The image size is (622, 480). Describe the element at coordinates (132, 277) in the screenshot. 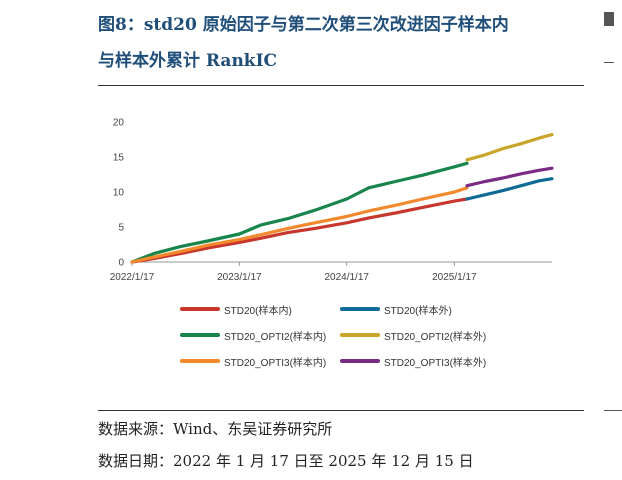

I see `x-tick-label: 2022/1/17` at that location.